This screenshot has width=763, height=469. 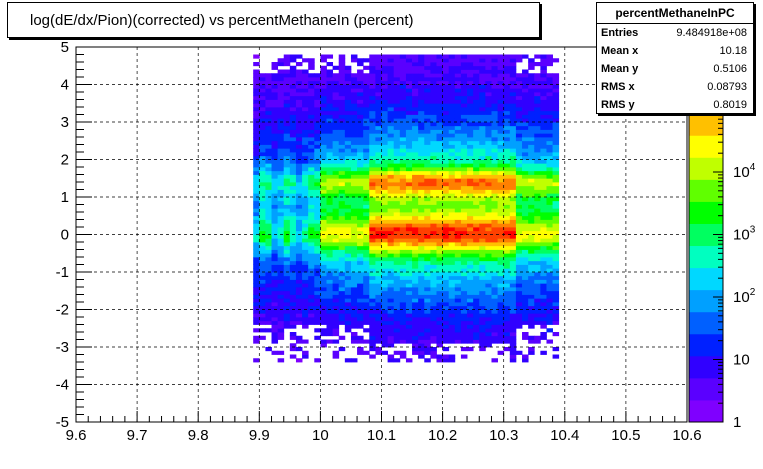 What do you see at coordinates (65, 47) in the screenshot?
I see `y-tick-label: 5` at bounding box center [65, 47].